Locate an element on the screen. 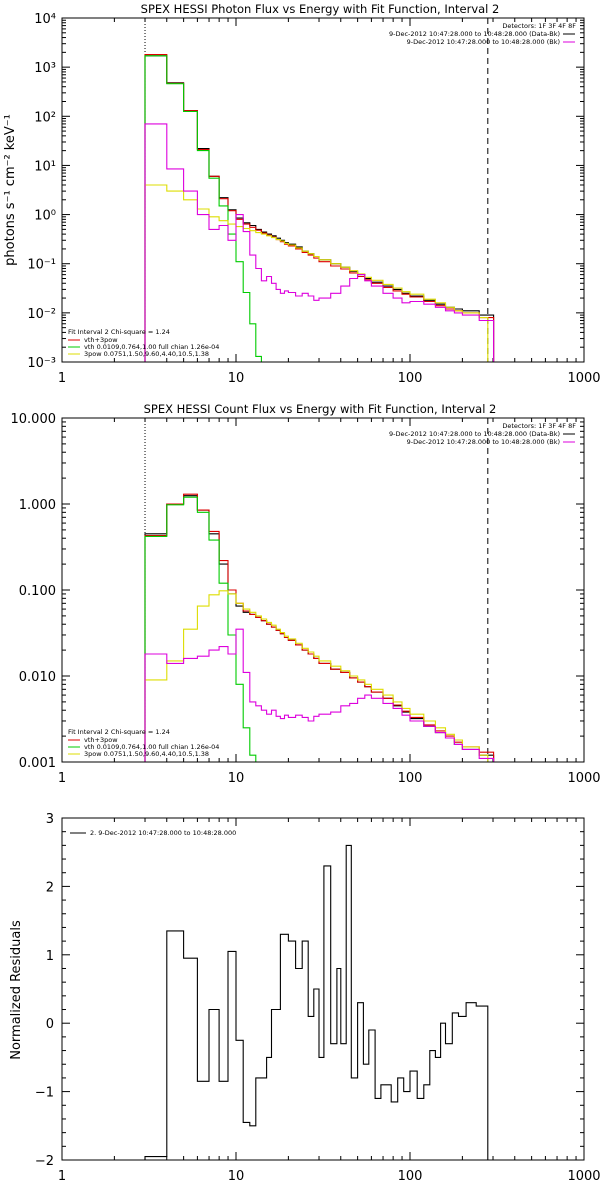 The width and height of the screenshot is (600, 1200). y-tick-label: 1 is located at coordinates (50, 956).